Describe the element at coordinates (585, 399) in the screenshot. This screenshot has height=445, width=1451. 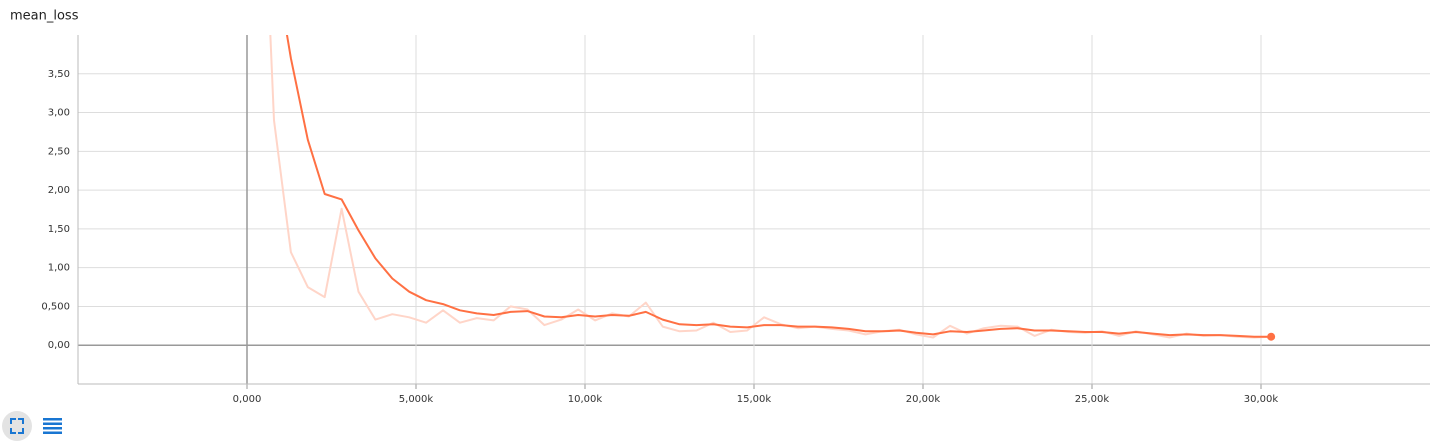
I see `x-tick-label: 10,00k` at that location.